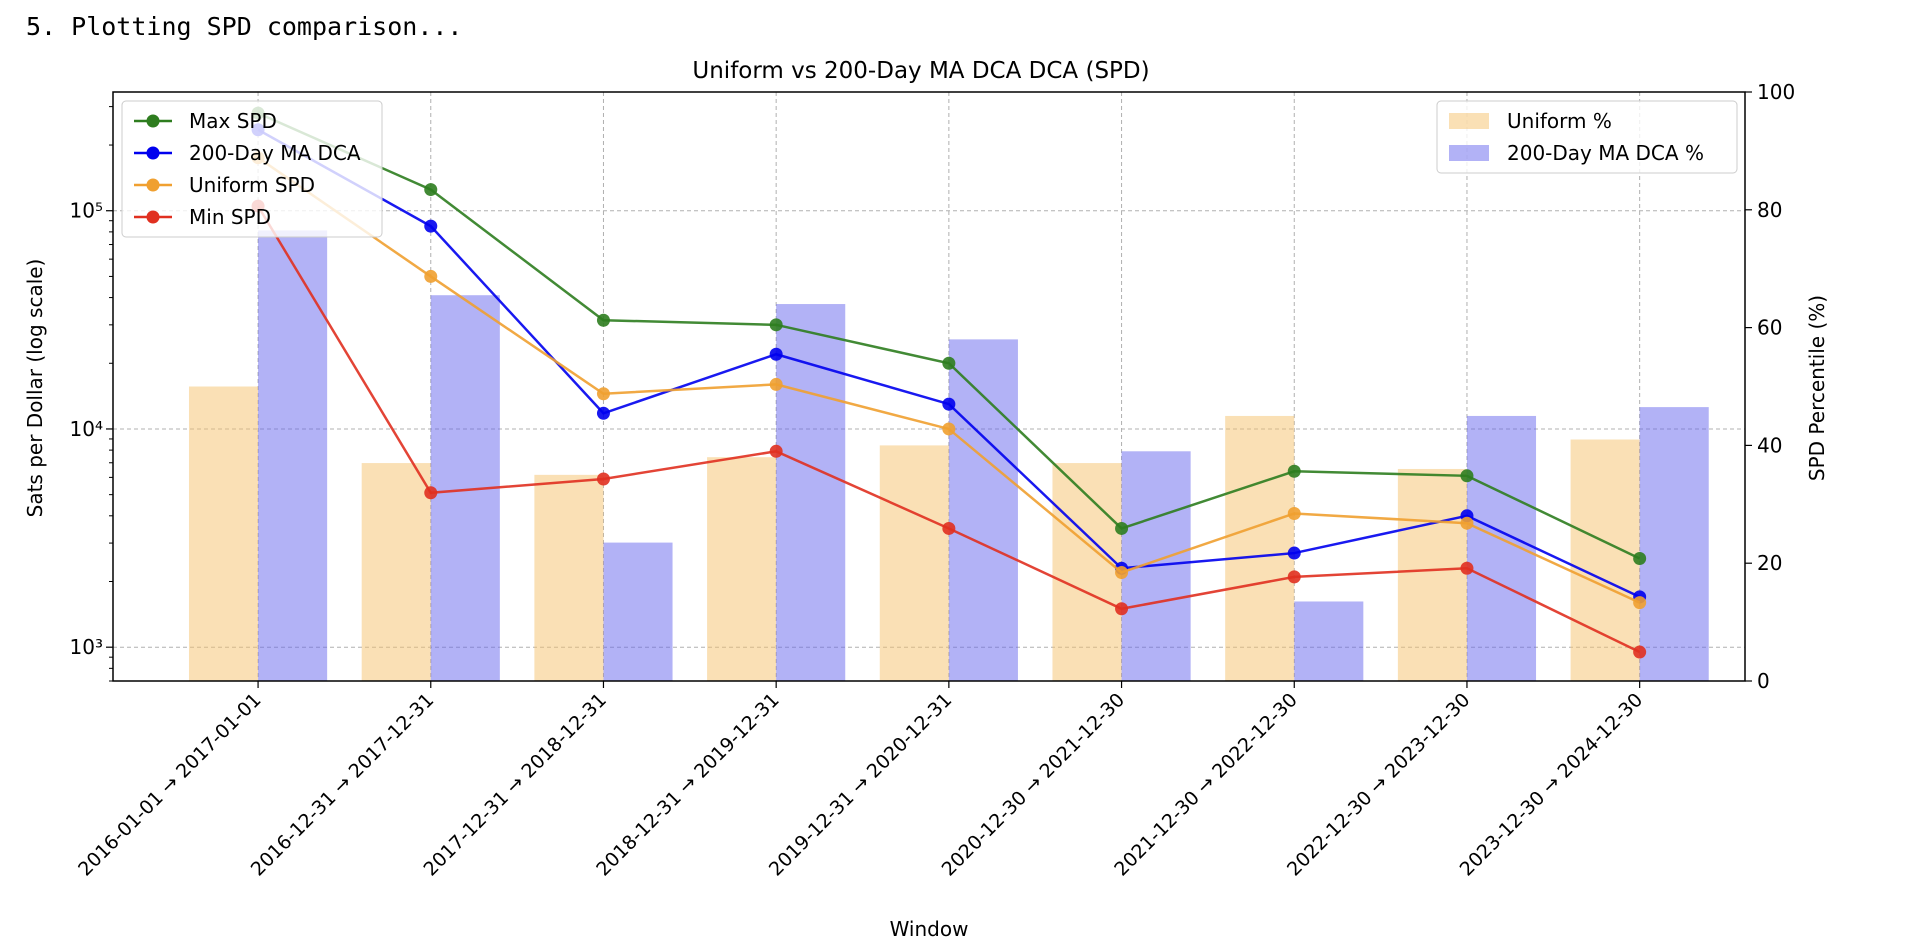 Image resolution: width=1924 pixels, height=948 pixels. Describe the element at coordinates (929, 929) in the screenshot. I see `x-axis-label: Window` at that location.